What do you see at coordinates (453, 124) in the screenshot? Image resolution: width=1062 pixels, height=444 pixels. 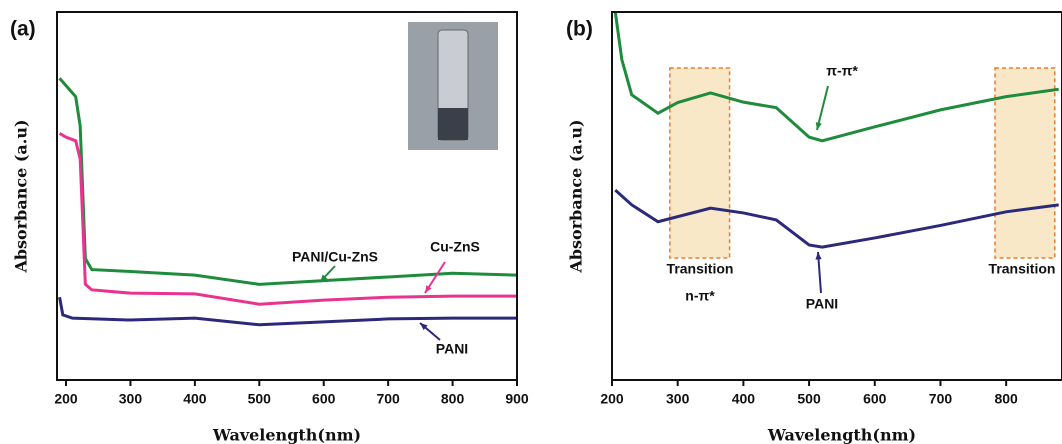 I see `inset-liquid` at bounding box center [453, 124].